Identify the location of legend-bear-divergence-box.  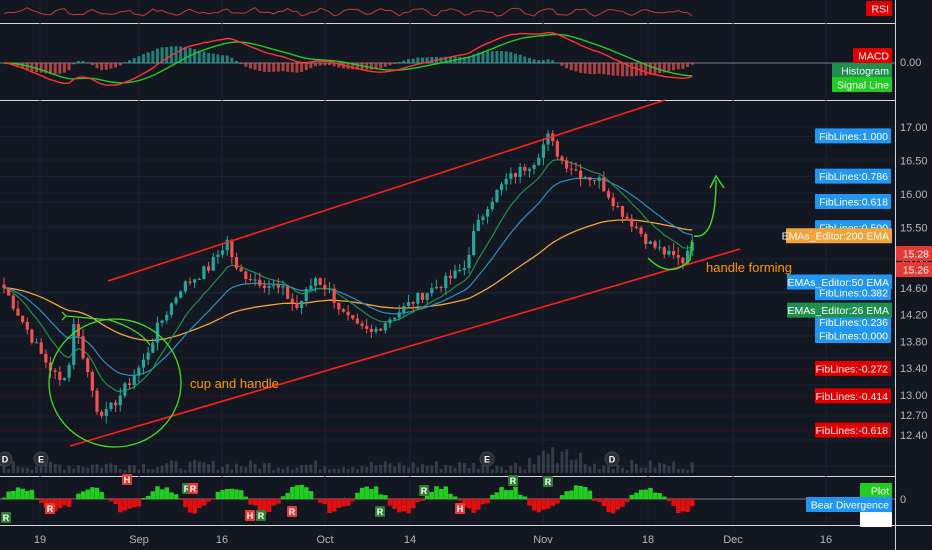
(849, 504).